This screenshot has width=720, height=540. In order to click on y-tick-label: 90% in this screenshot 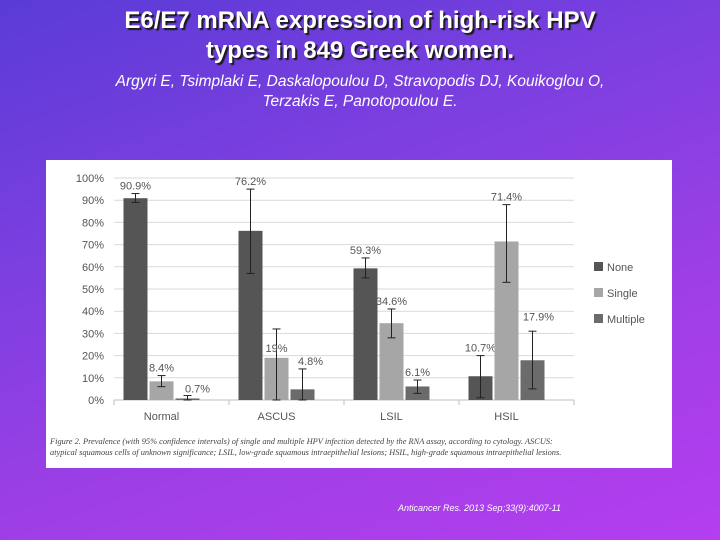, I will do `click(93, 201)`.